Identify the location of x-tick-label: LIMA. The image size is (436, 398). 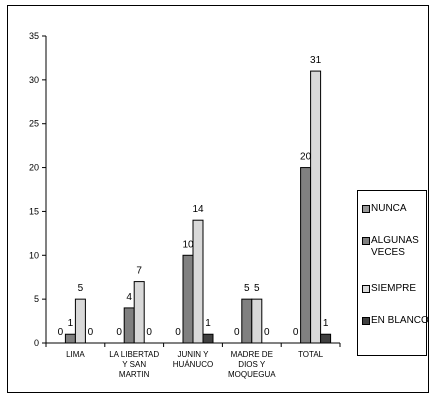
(75, 354).